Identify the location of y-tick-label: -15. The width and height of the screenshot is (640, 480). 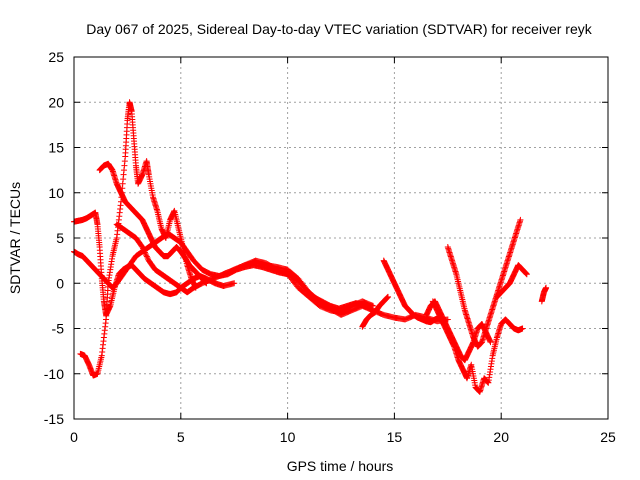
(54, 419).